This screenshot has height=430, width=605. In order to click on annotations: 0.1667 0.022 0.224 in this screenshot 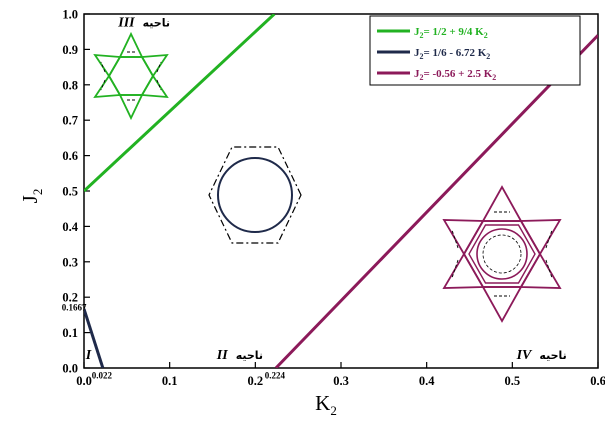, I will do `click(174, 341)`.